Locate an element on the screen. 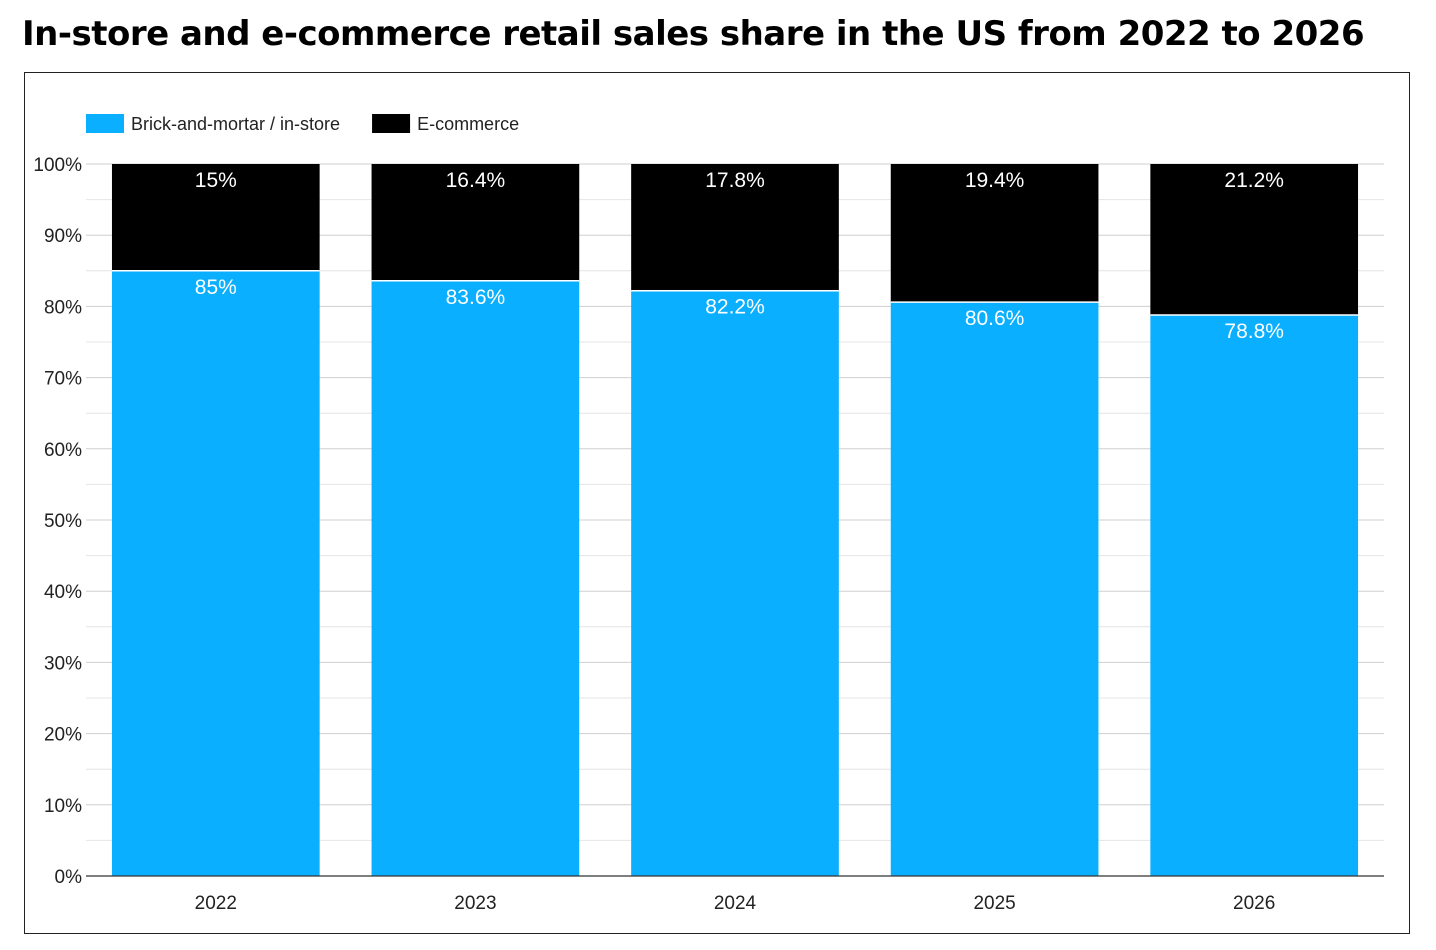  y-tick-label: 0% is located at coordinates (69, 877).